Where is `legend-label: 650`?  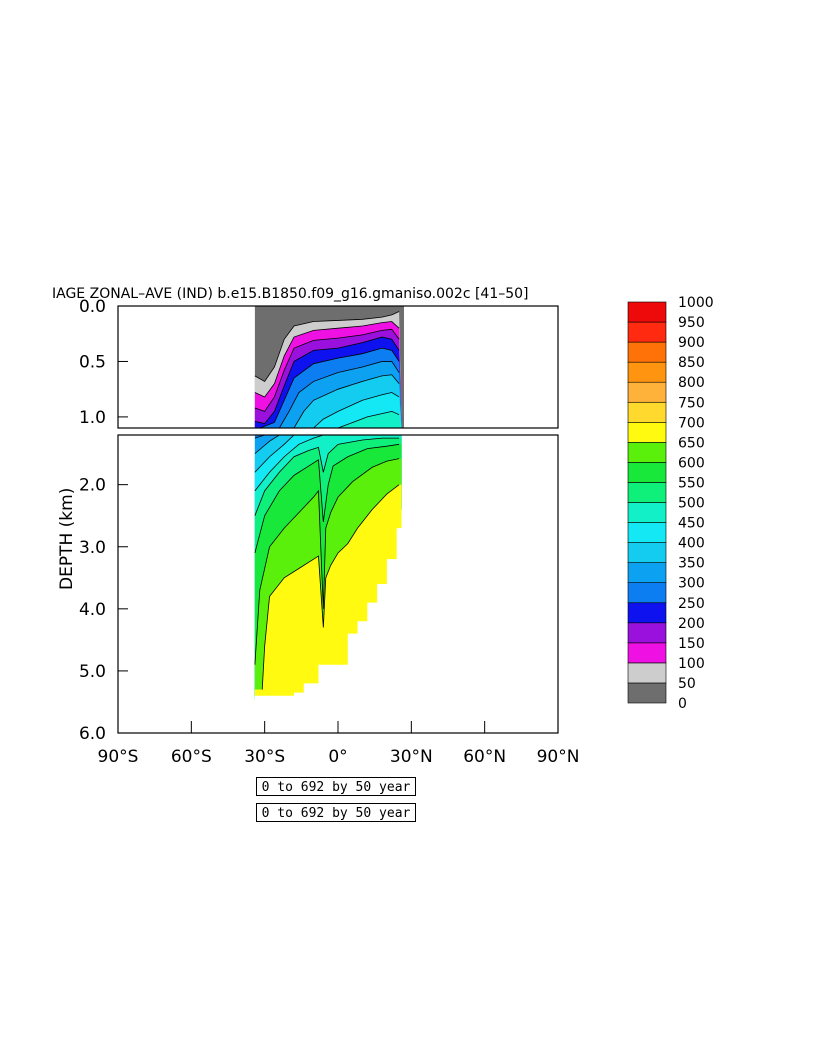
legend-label: 650 is located at coordinates (691, 443).